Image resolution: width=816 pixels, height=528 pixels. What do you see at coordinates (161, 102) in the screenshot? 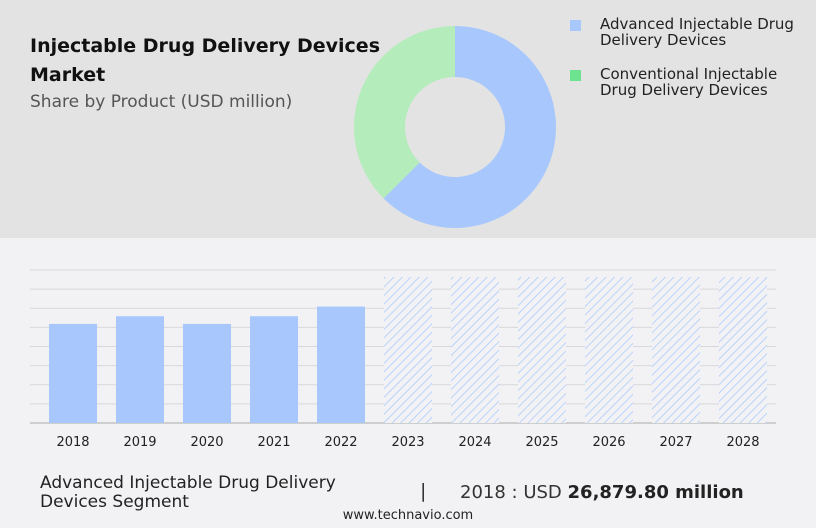
I see `page-subtitle: Share by Product (USD million)` at bounding box center [161, 102].